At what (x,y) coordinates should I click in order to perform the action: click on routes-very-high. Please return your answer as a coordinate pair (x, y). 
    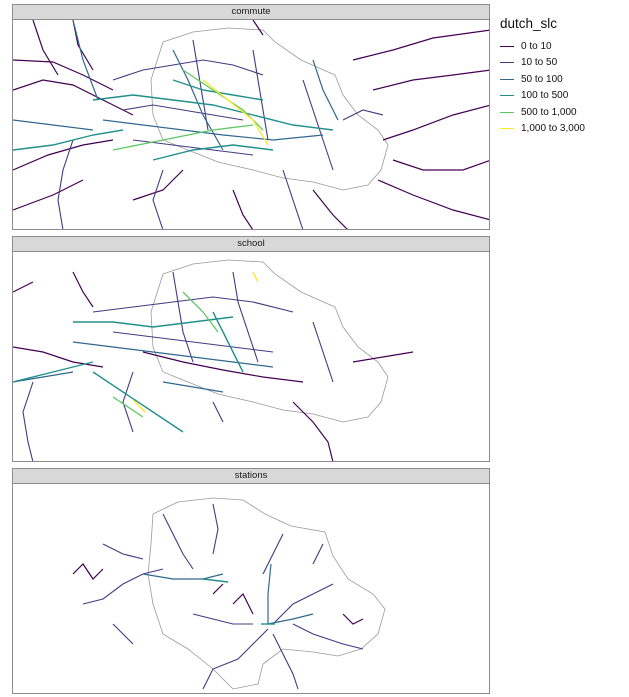
    Looking at the image, I should click on (165, 354).